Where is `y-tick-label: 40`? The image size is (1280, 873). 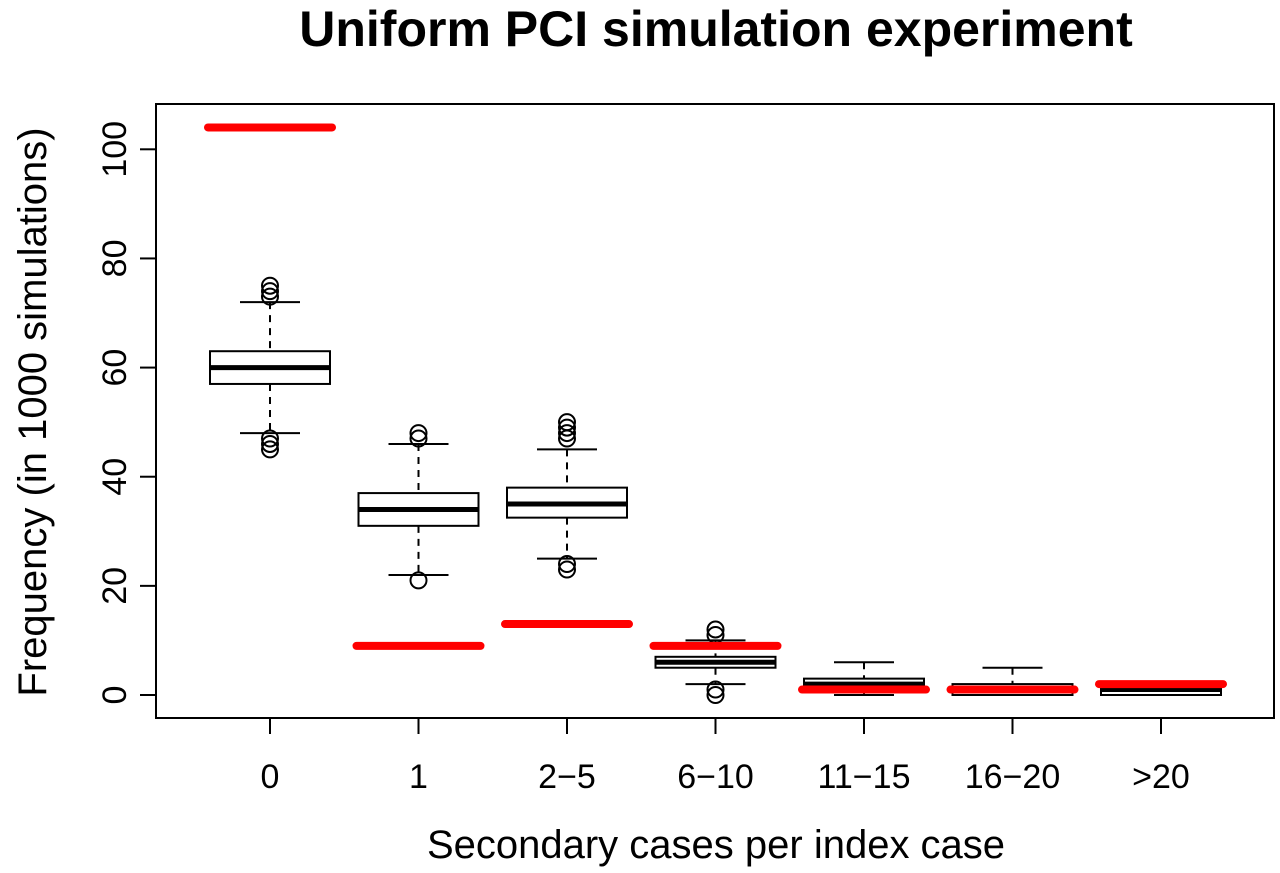
y-tick-label: 40 is located at coordinates (115, 477).